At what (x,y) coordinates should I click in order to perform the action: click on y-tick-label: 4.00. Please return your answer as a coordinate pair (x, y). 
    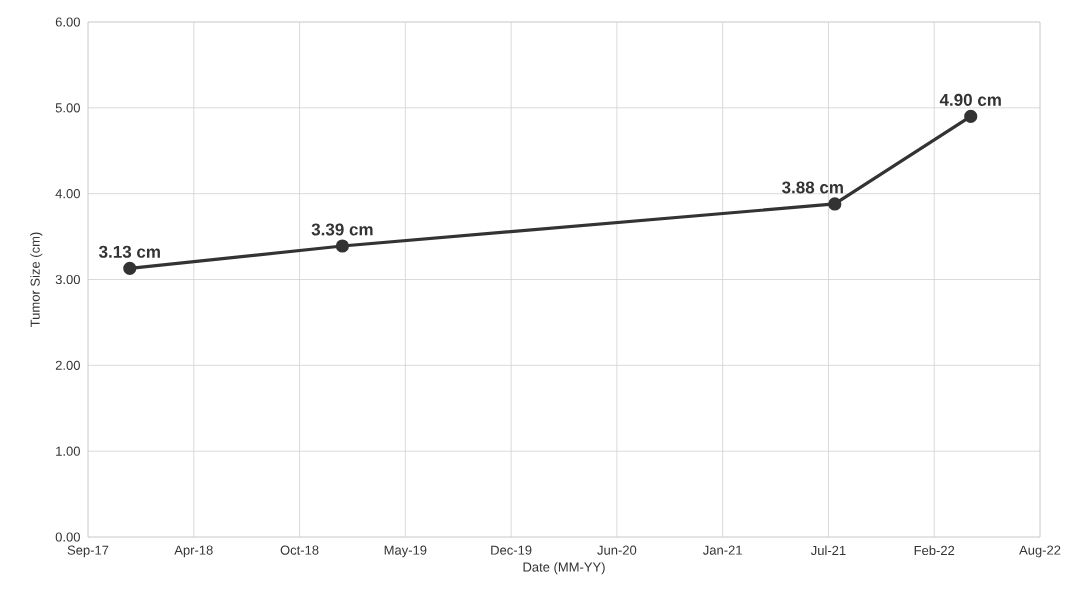
    Looking at the image, I should click on (67, 194).